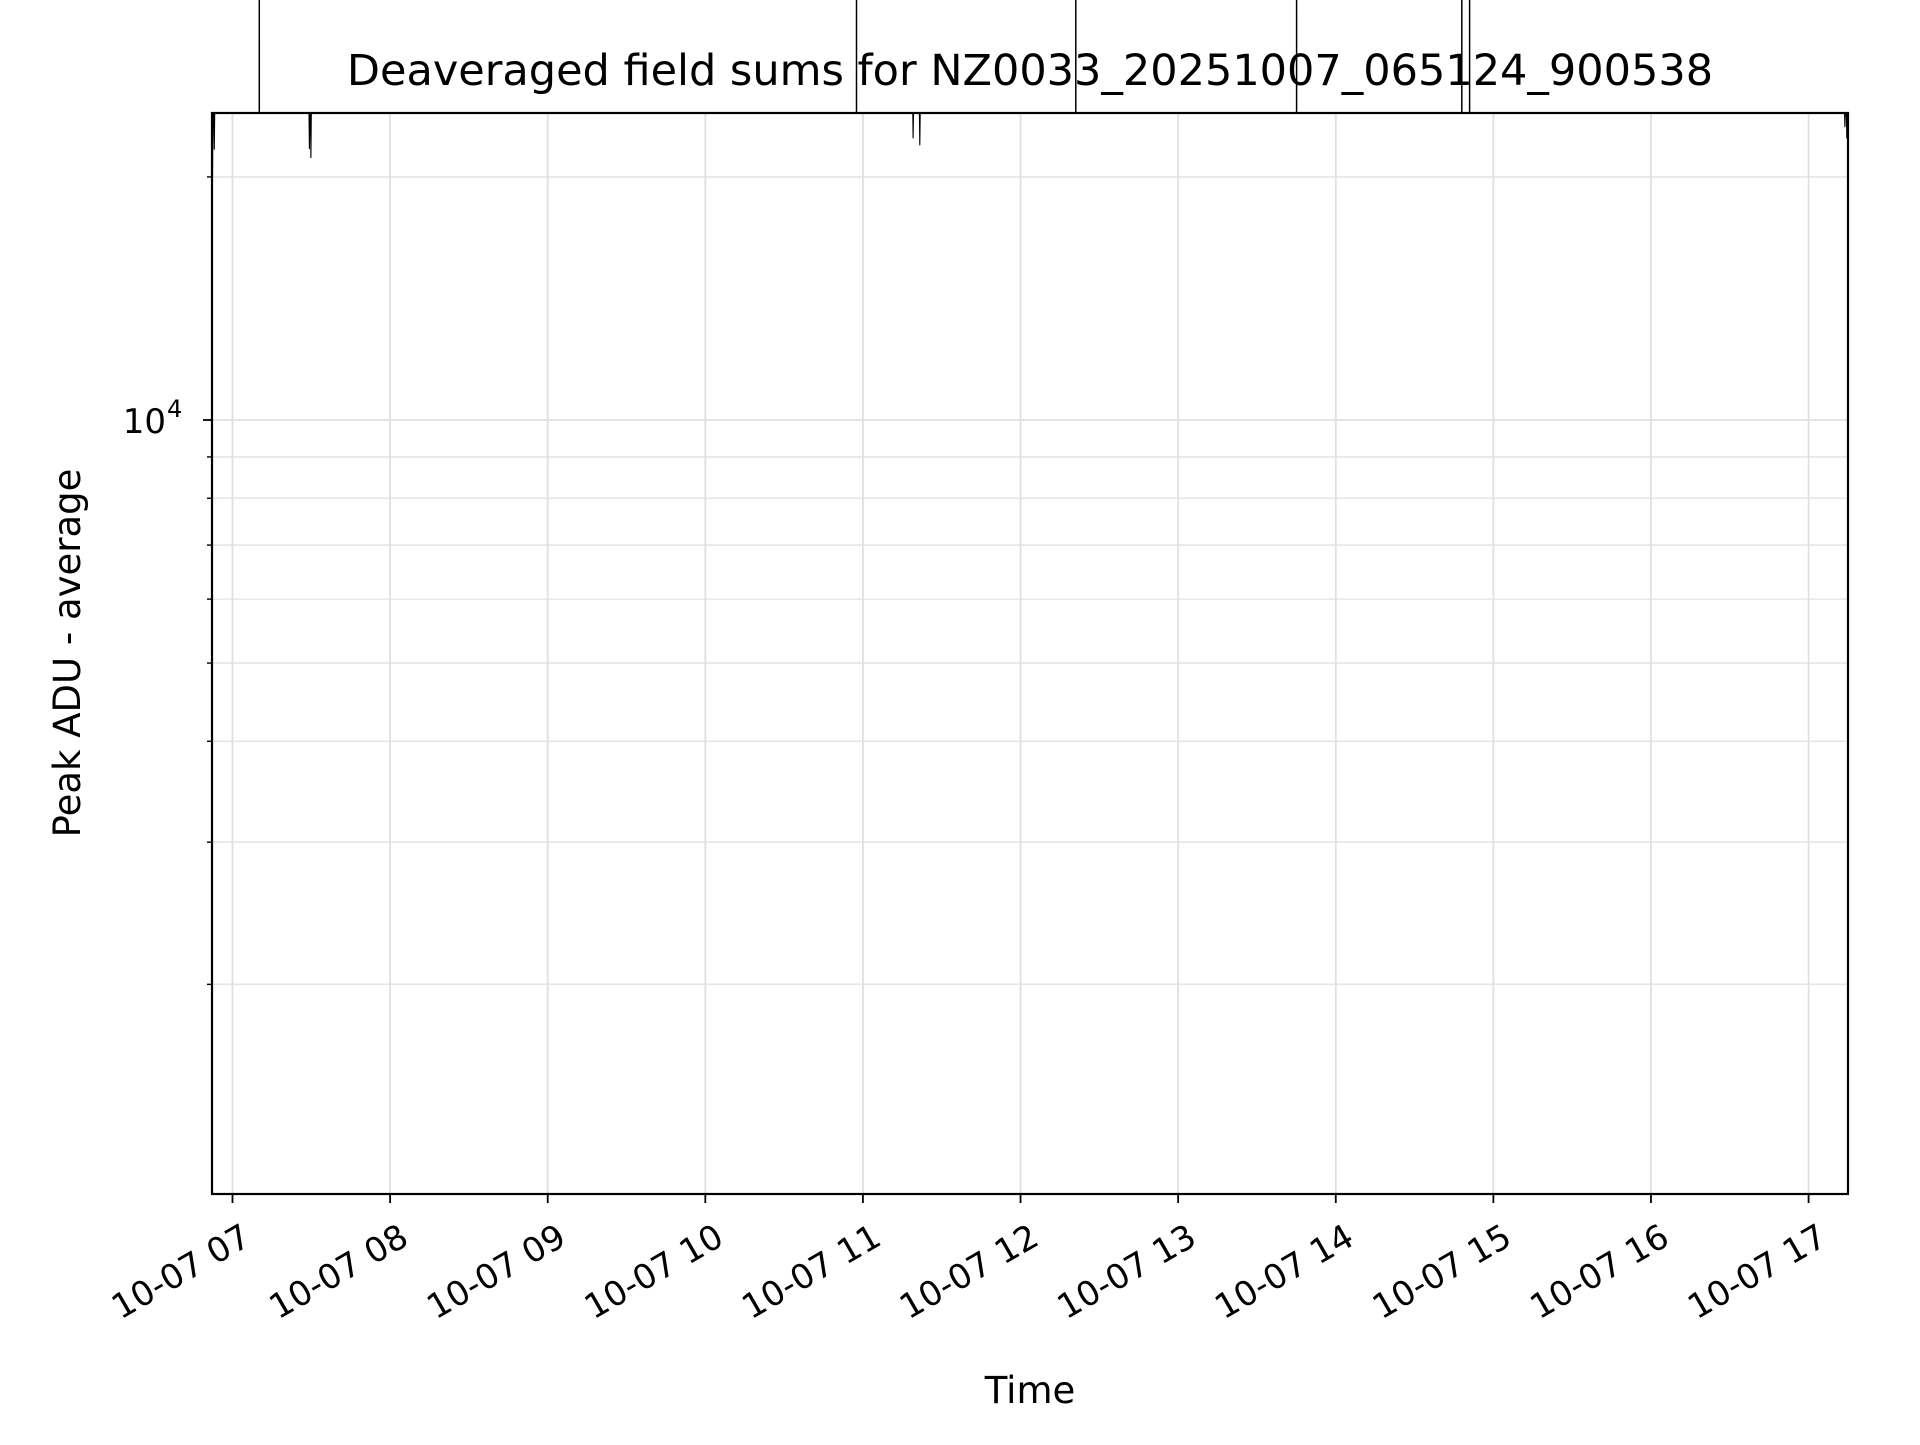  Describe the element at coordinates (1030, 1390) in the screenshot. I see `x-axis-label: Time` at that location.